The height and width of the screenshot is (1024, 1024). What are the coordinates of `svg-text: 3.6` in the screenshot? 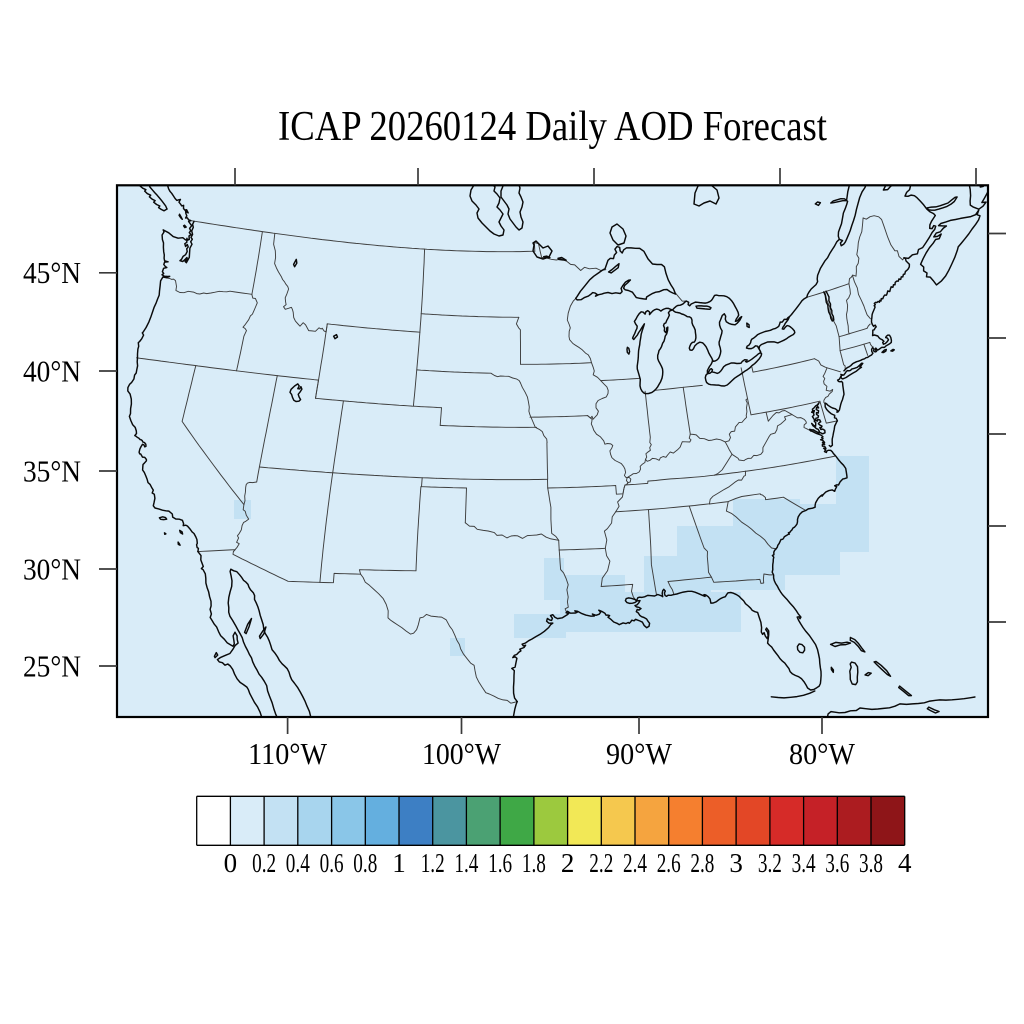 It's located at (837, 863).